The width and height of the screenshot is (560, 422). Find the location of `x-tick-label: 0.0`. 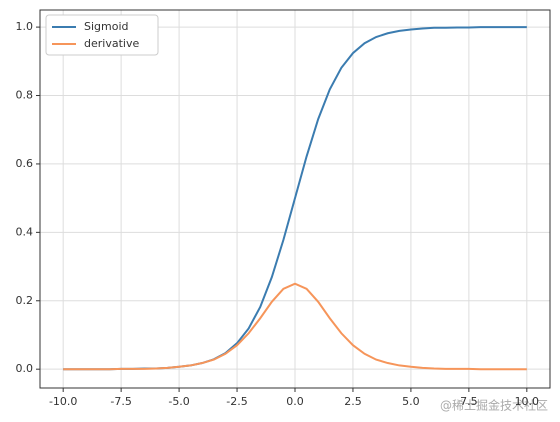

x-tick-label: 0.0 is located at coordinates (295, 401).